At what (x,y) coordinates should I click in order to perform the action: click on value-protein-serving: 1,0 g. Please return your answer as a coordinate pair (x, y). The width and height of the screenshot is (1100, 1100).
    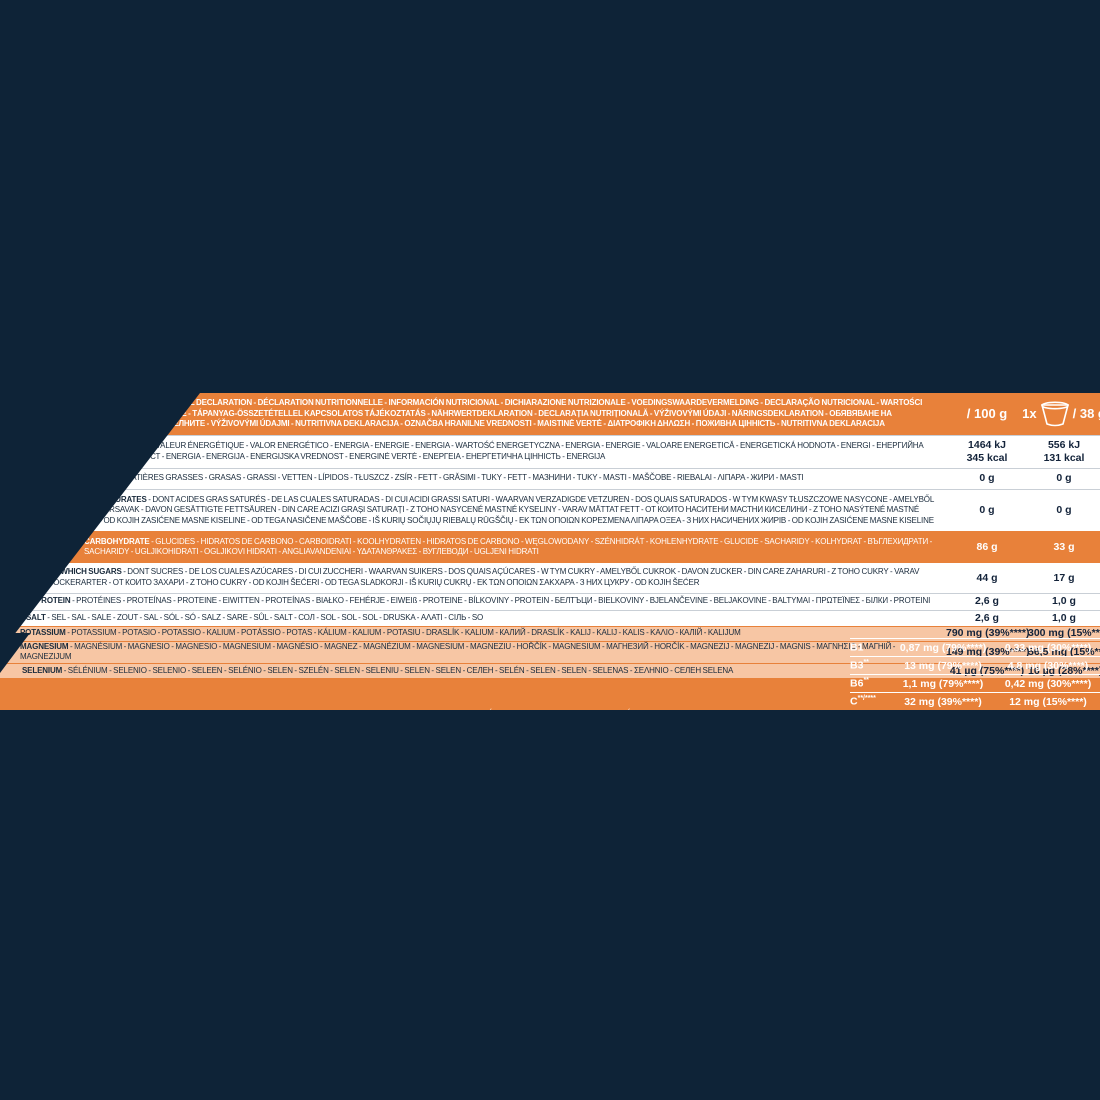
    Looking at the image, I should click on (1064, 601).